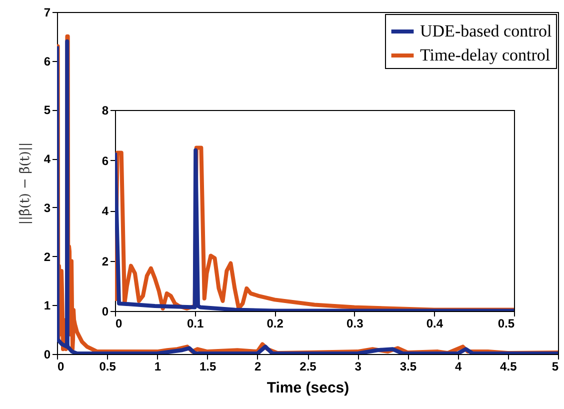 Image resolution: width=564 pixels, height=409 pixels. I want to click on x-tick-label: 5, so click(555, 367).